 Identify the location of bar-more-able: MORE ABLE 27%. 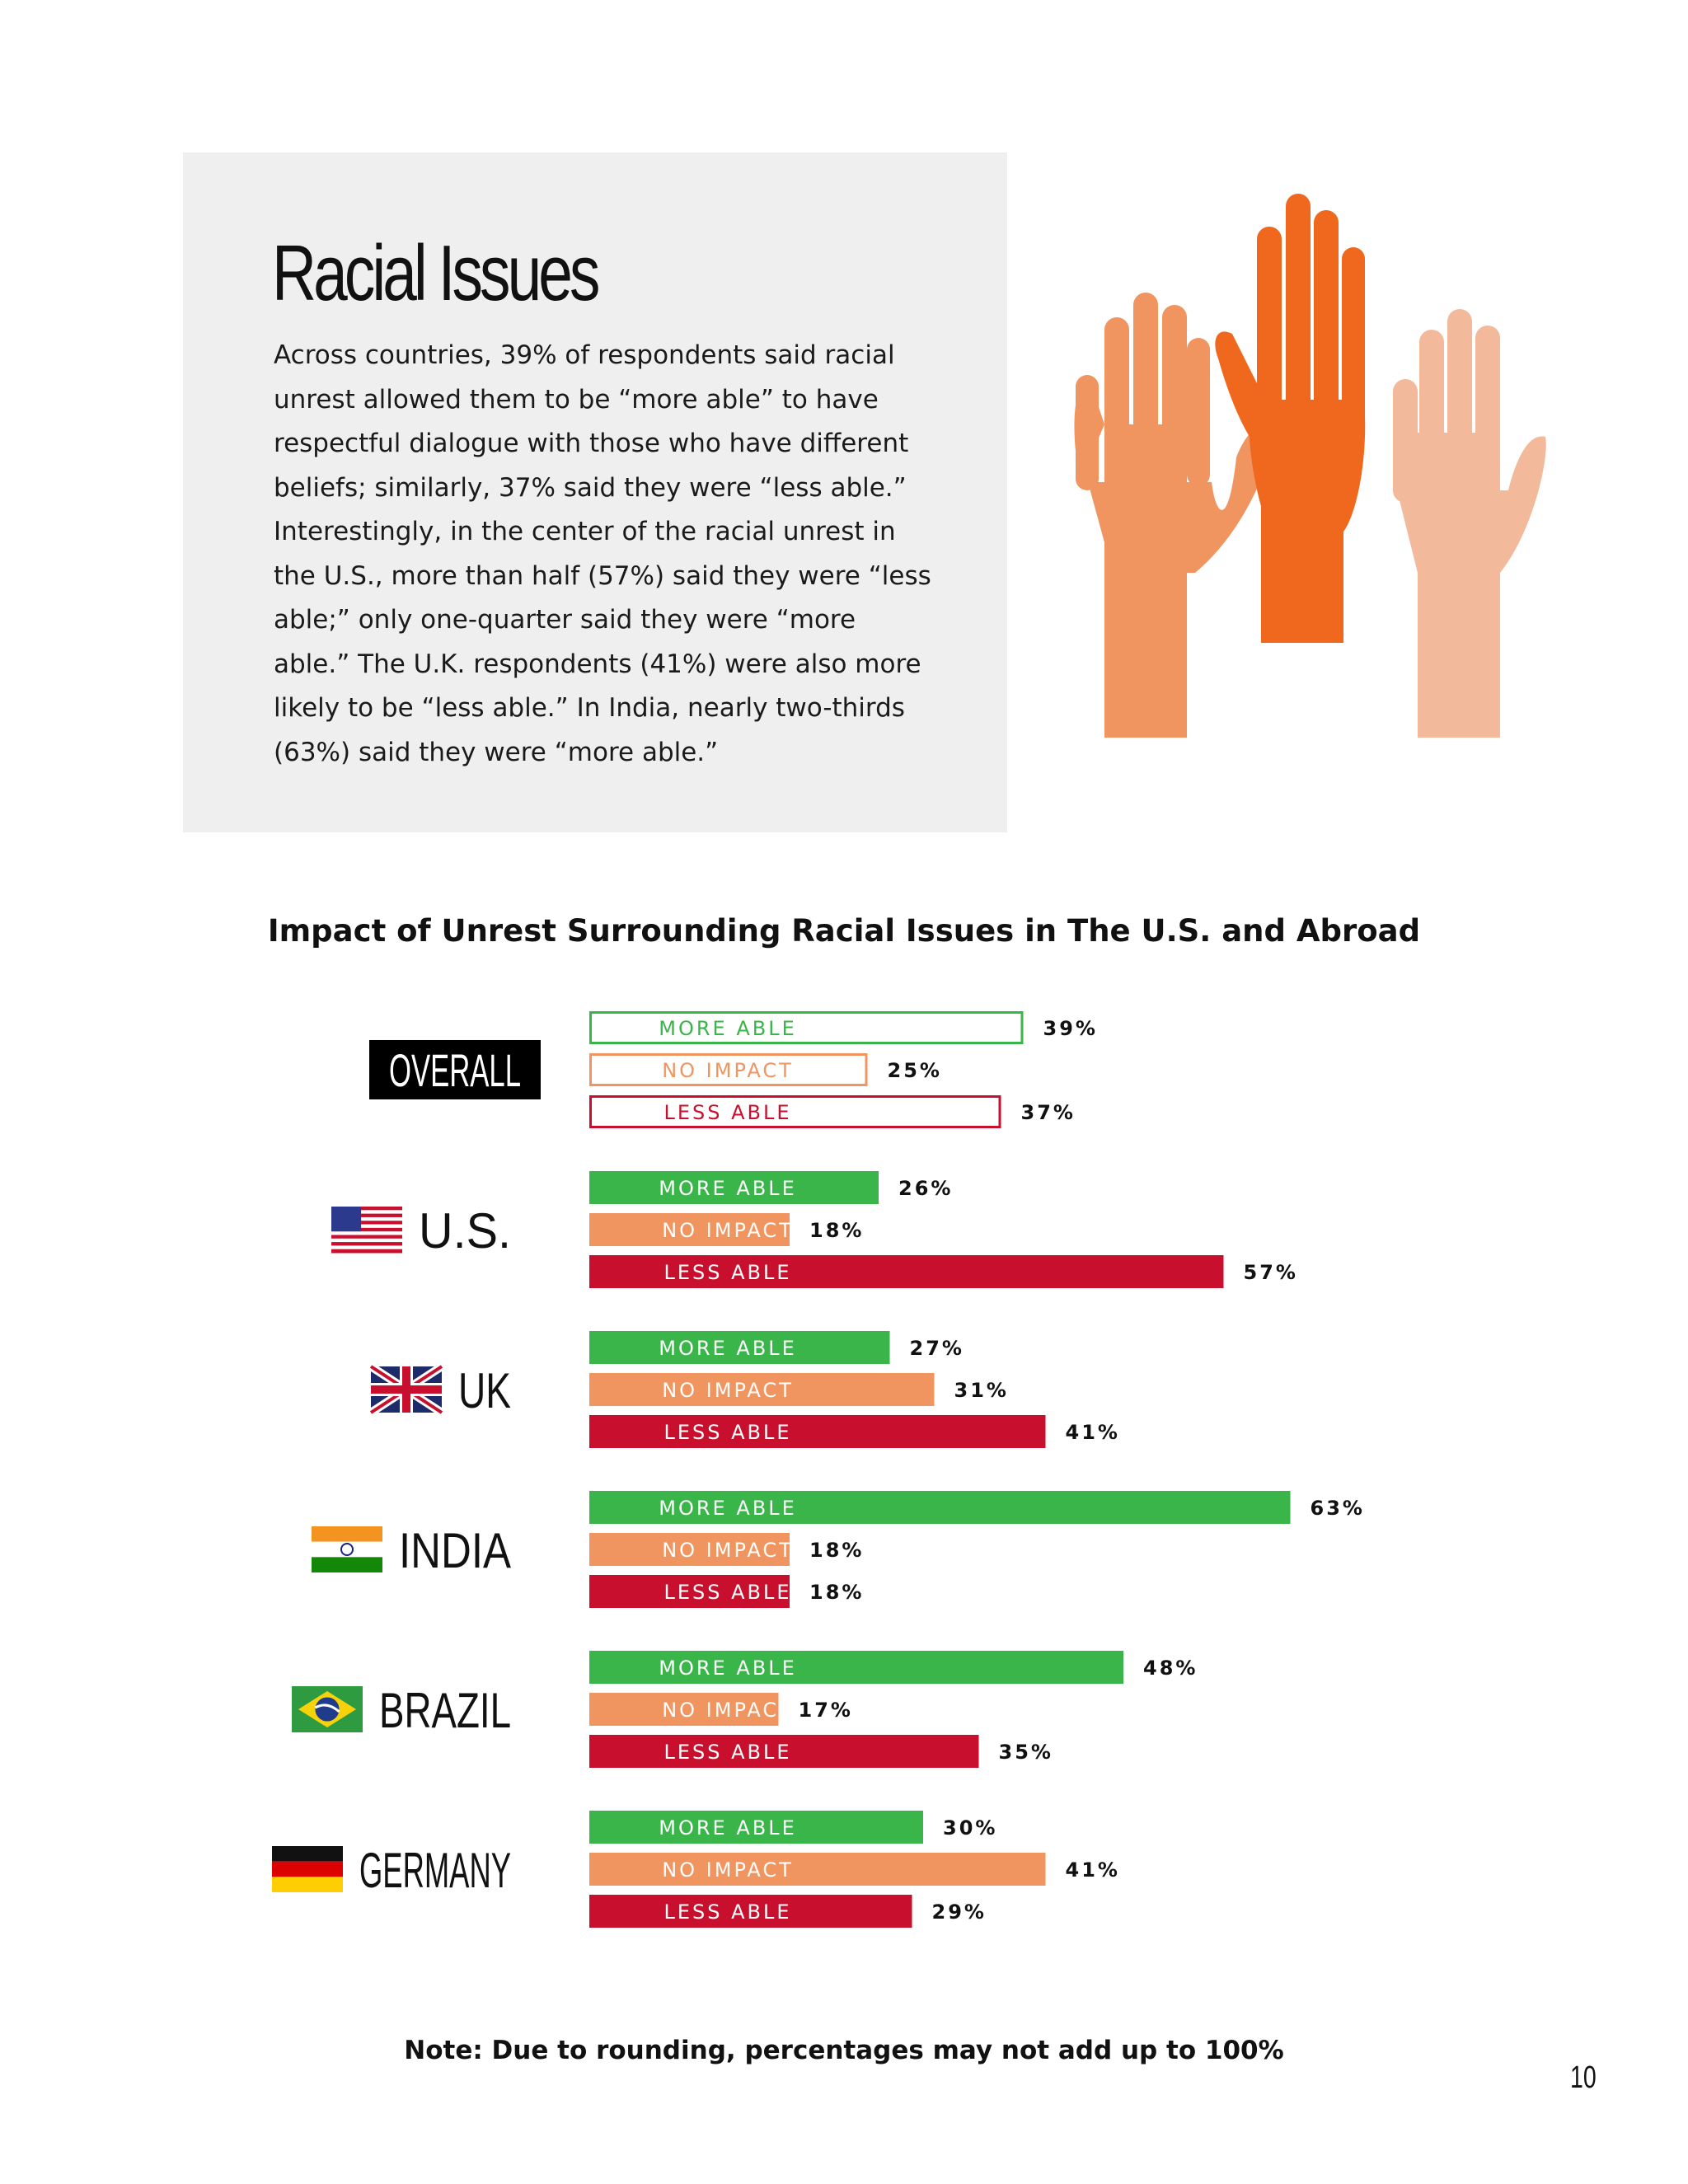
(777, 1347).